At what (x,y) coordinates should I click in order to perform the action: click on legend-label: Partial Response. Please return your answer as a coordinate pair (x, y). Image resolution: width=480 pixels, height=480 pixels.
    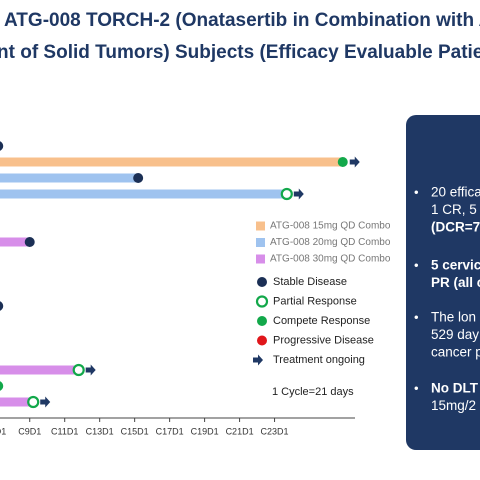
    Looking at the image, I should click on (315, 301).